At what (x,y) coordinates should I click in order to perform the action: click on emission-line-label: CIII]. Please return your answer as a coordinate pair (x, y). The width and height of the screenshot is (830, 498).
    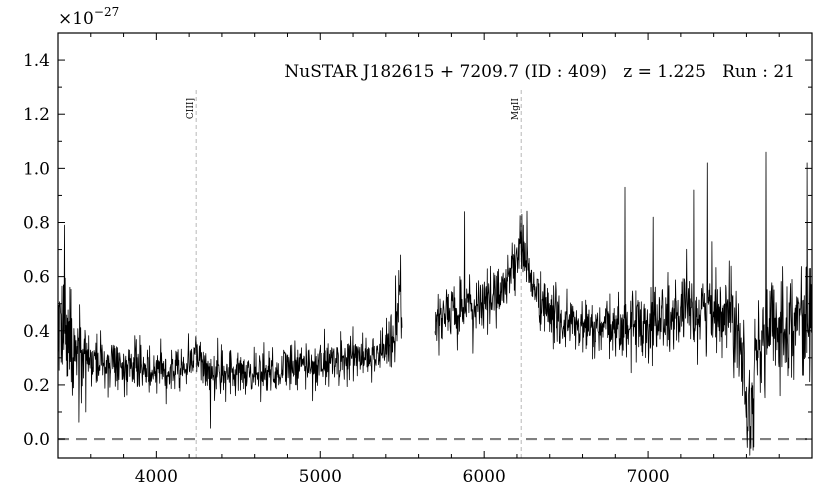
    Looking at the image, I should click on (191, 108).